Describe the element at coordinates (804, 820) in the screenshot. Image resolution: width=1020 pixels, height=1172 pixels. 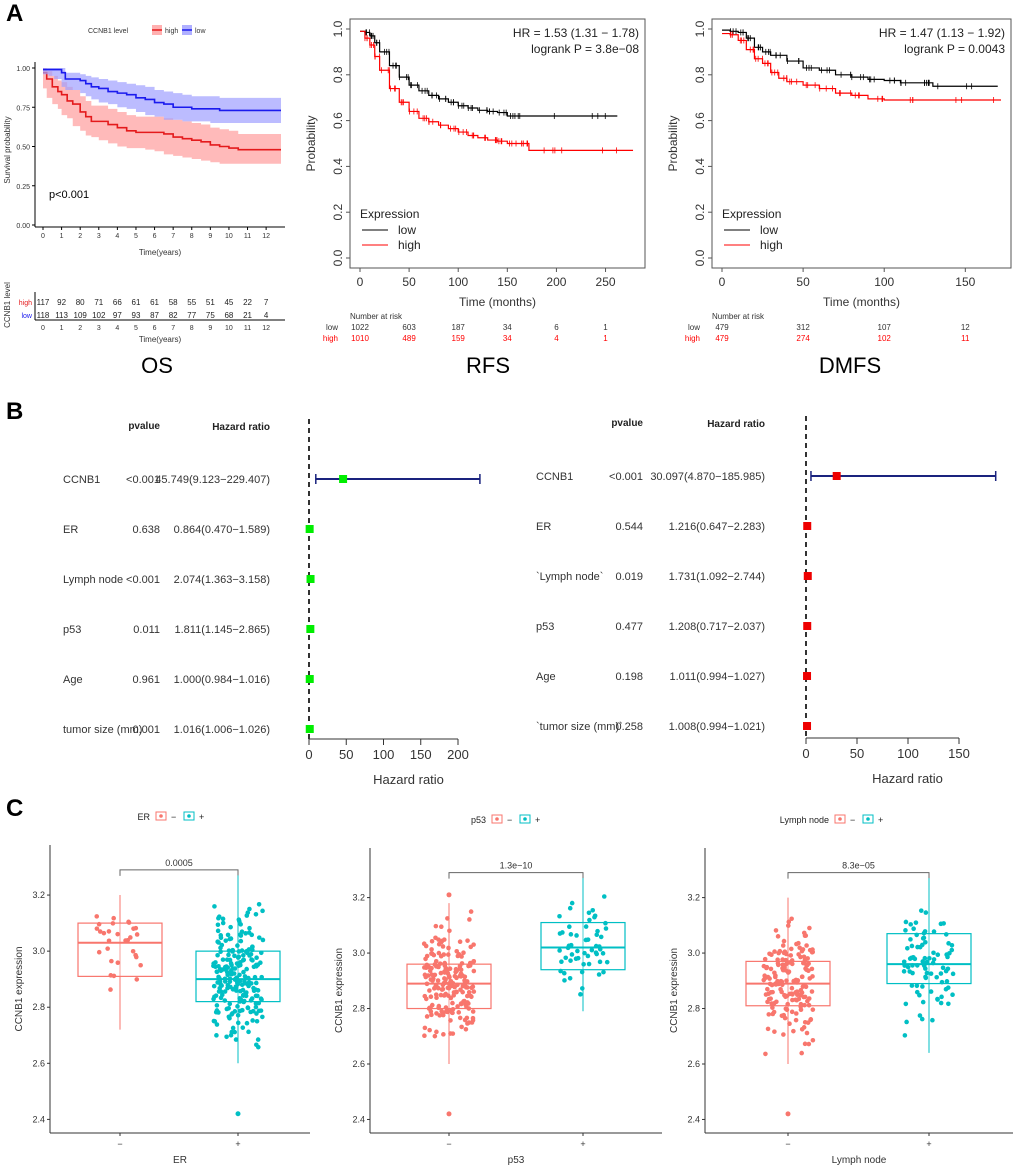
I see `legend-title: Lymph node` at that location.